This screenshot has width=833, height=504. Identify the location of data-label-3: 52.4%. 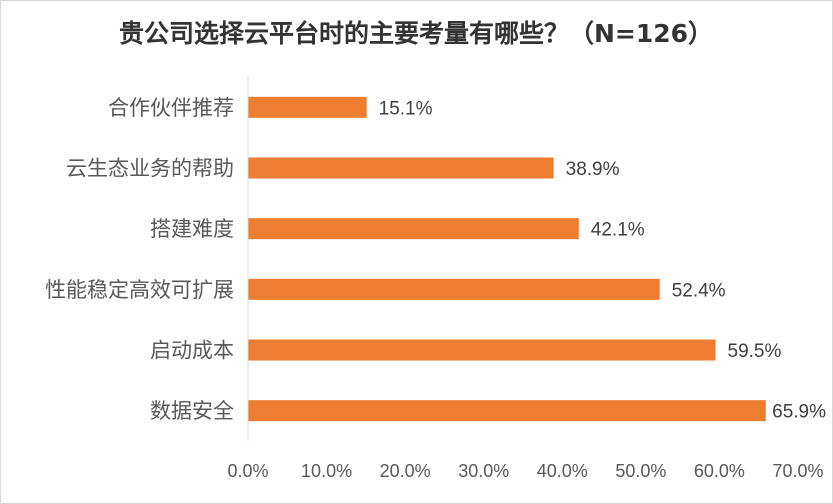
(699, 290).